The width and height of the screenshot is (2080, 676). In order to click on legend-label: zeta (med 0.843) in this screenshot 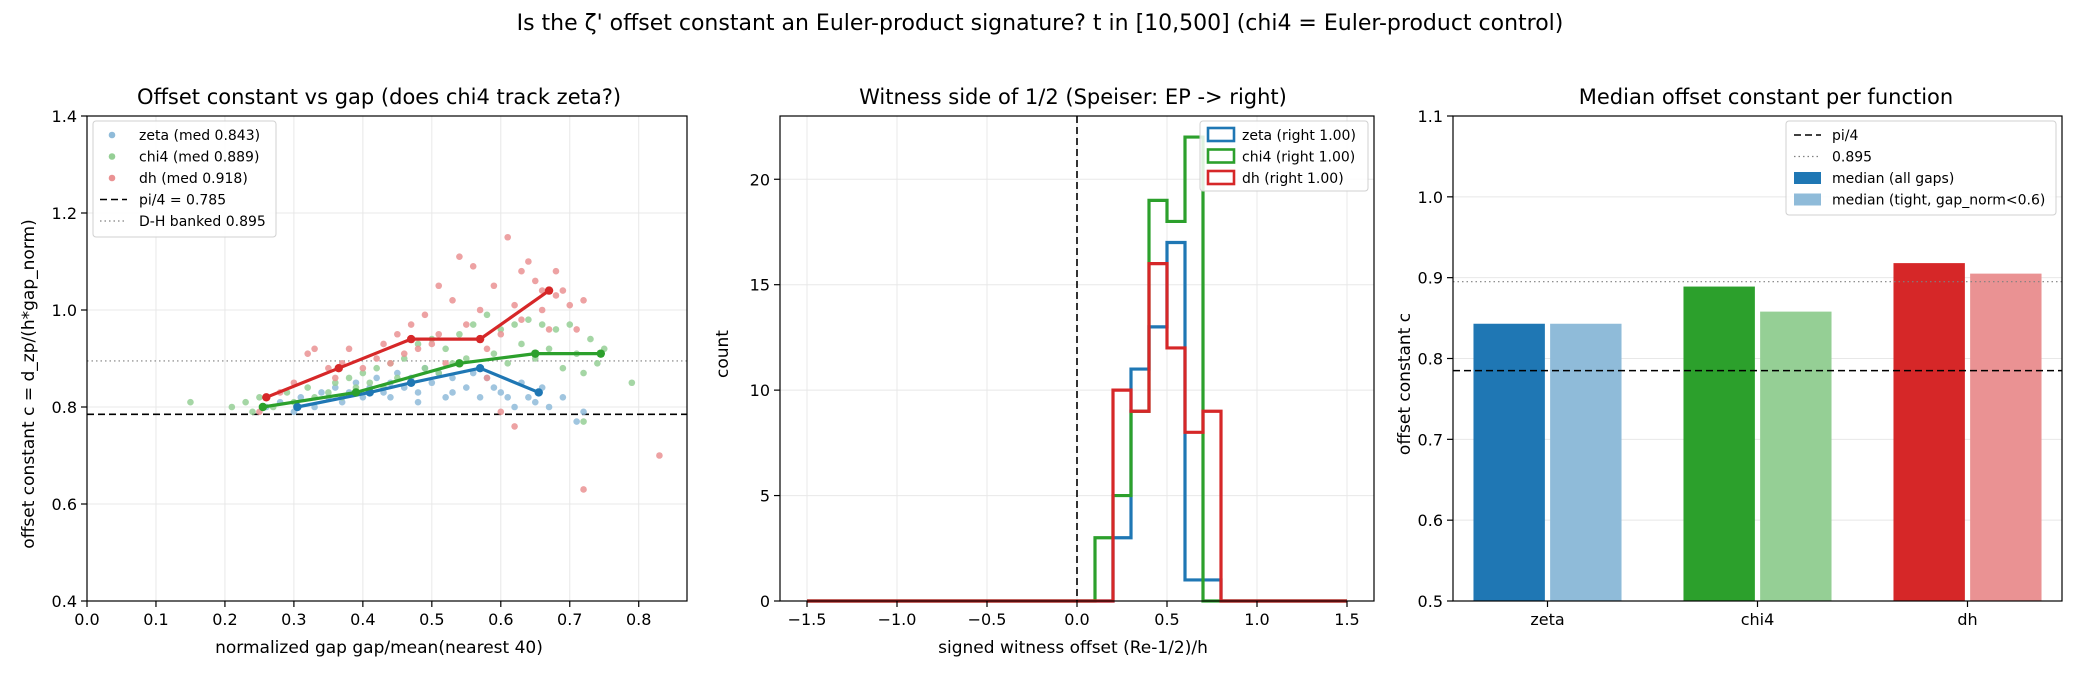, I will do `click(199, 136)`.